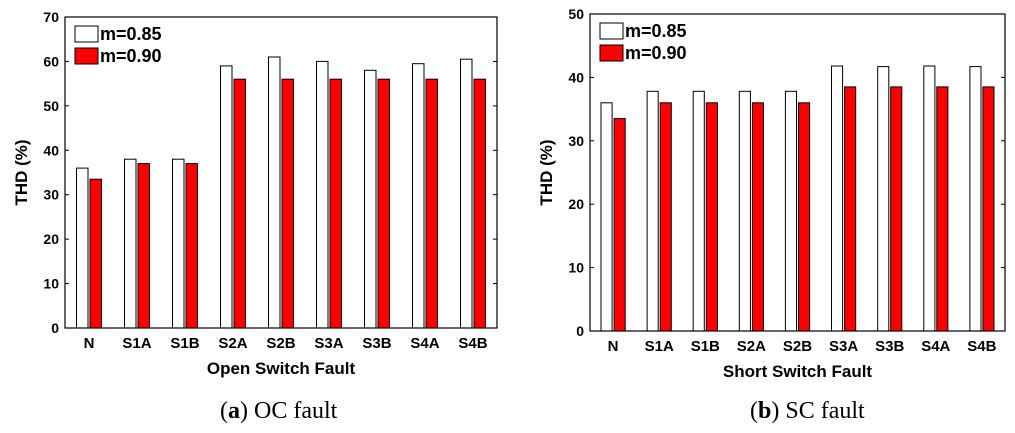  What do you see at coordinates (798, 371) in the screenshot?
I see `x-axis-label: Short Switch Fault` at bounding box center [798, 371].